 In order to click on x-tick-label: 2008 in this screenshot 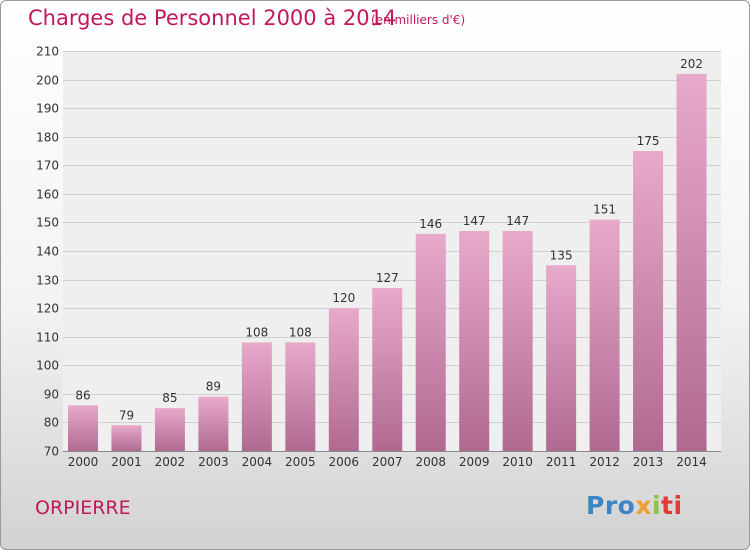, I will do `click(430, 462)`.